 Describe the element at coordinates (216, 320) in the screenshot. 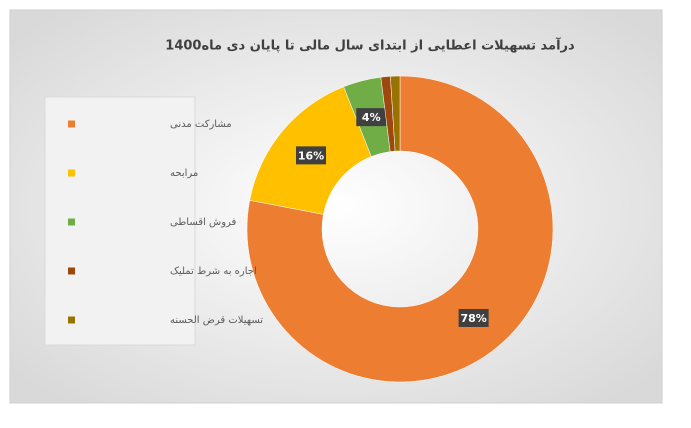

I see `legend-entry: تسهیلات قرض الحسنه` at that location.